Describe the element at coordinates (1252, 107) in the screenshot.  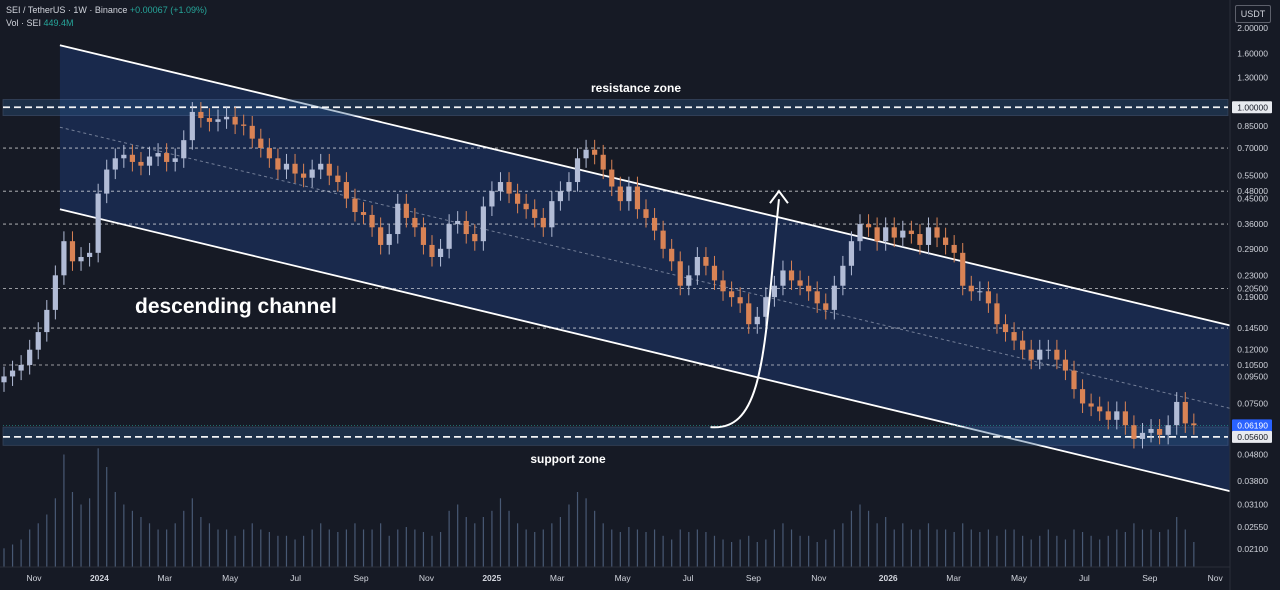
I see `price-label-highlight` at that location.